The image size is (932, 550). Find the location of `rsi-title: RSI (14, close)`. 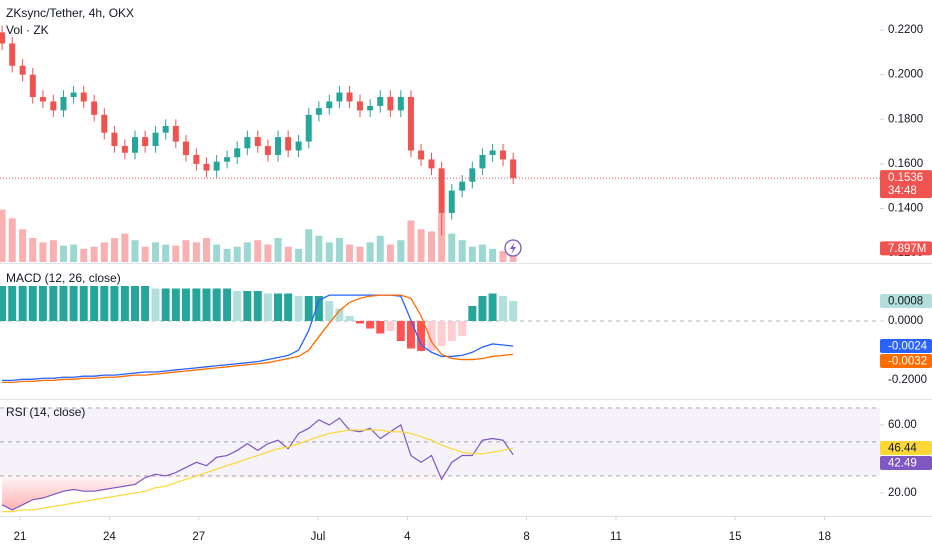

rsi-title: RSI (14, close) is located at coordinates (45, 412).